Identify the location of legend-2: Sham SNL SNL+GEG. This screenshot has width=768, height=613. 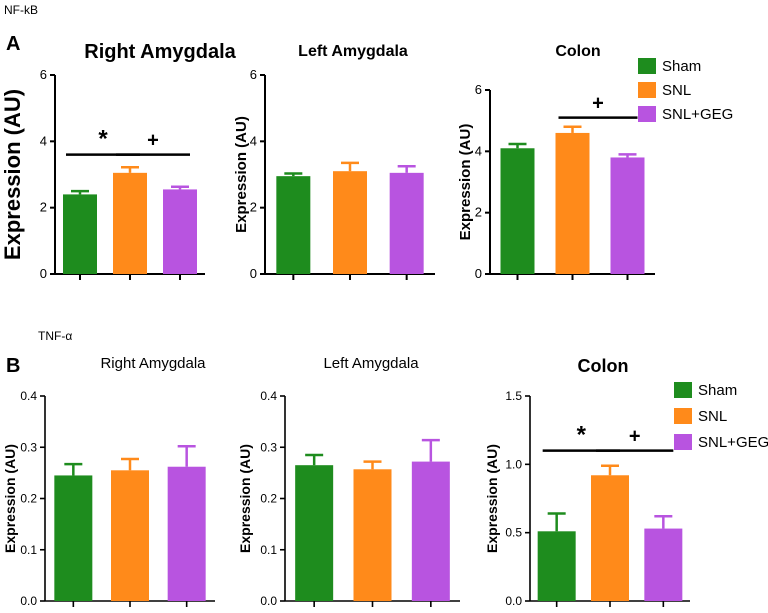
(721, 416).